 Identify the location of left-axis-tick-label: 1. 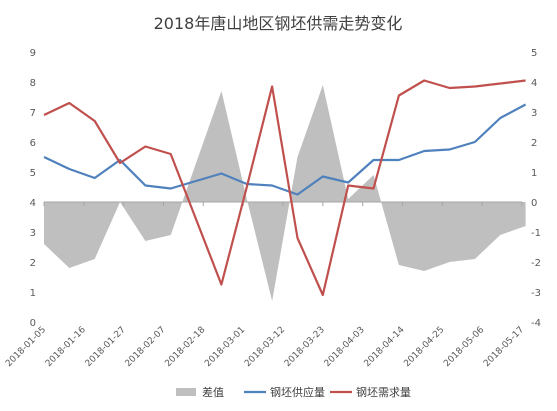
(33, 293).